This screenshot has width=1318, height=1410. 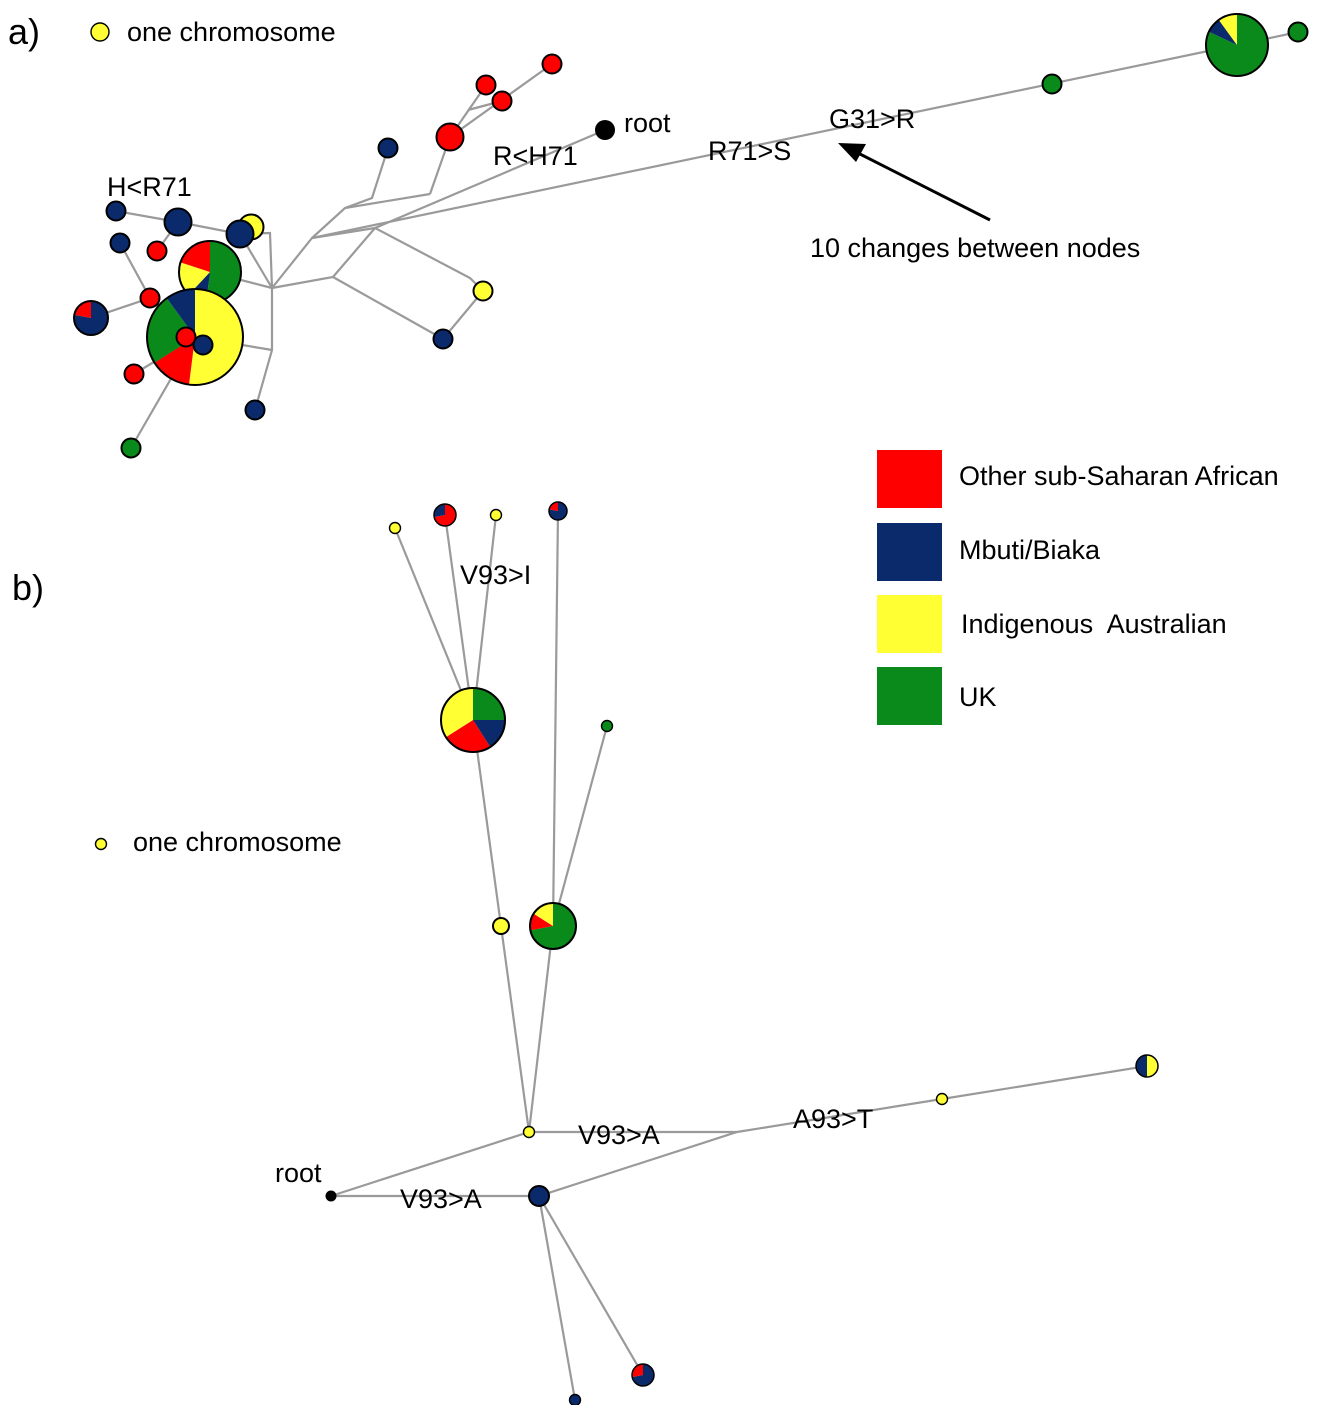 I want to click on legend-label: UK, so click(x=978, y=697).